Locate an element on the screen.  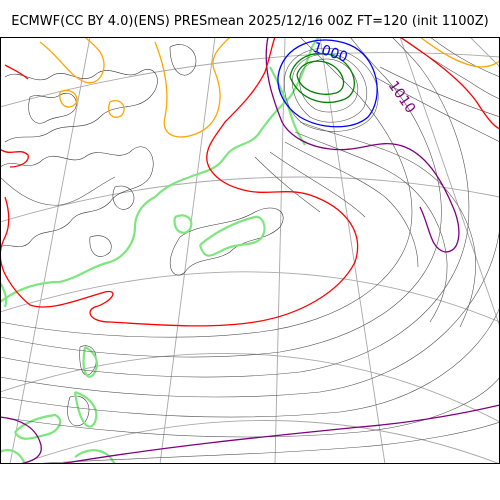
isobar-1012-east is located at coordinates (449, 83).